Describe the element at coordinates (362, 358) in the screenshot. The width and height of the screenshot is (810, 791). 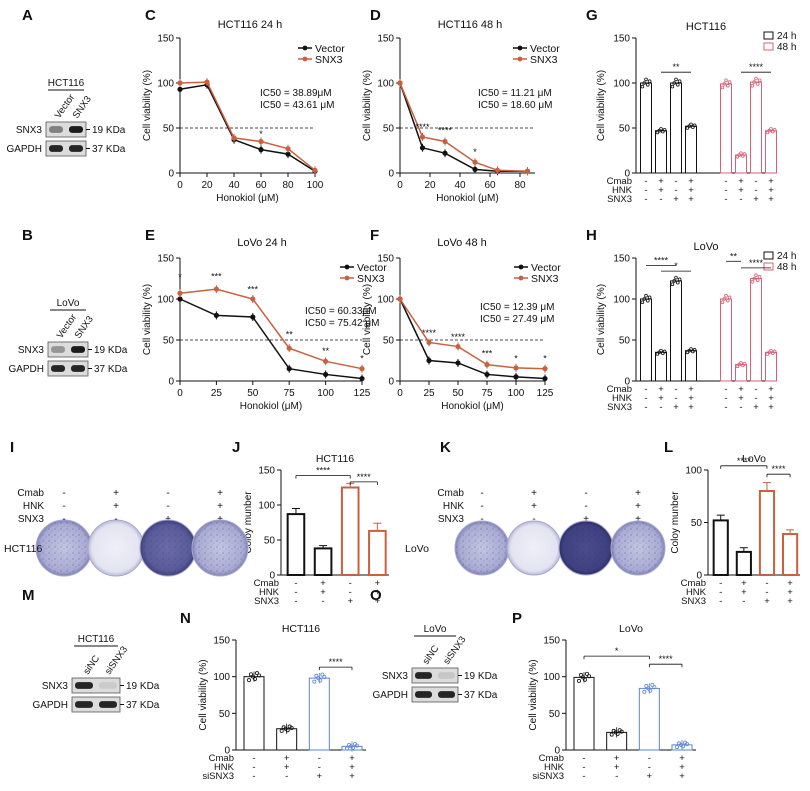
I see `significance-stars: *` at that location.